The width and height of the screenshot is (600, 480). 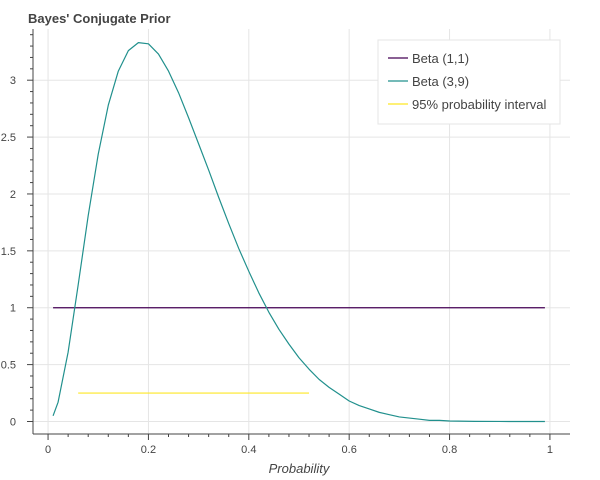 I want to click on legend-item-3: 95% probability interval, so click(x=479, y=104).